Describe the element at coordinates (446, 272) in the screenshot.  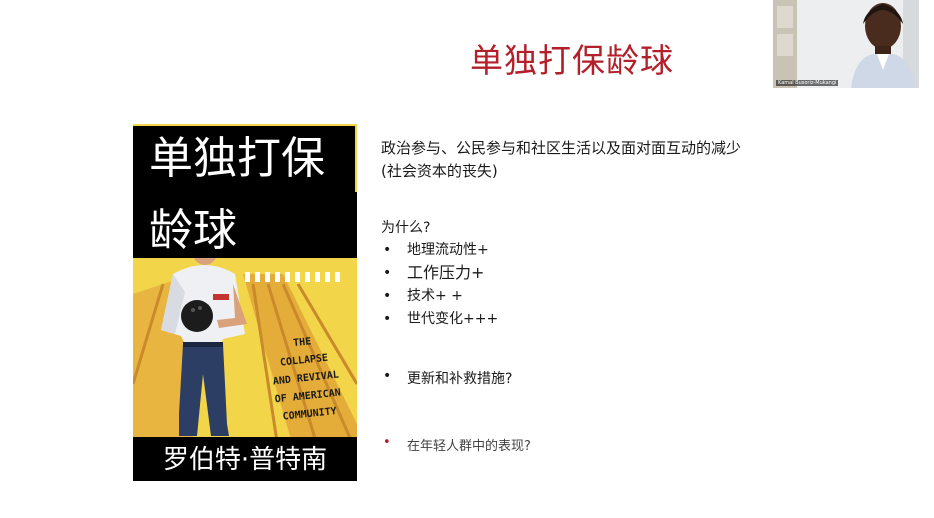
I see `list-item-label: 工作压力+` at that location.